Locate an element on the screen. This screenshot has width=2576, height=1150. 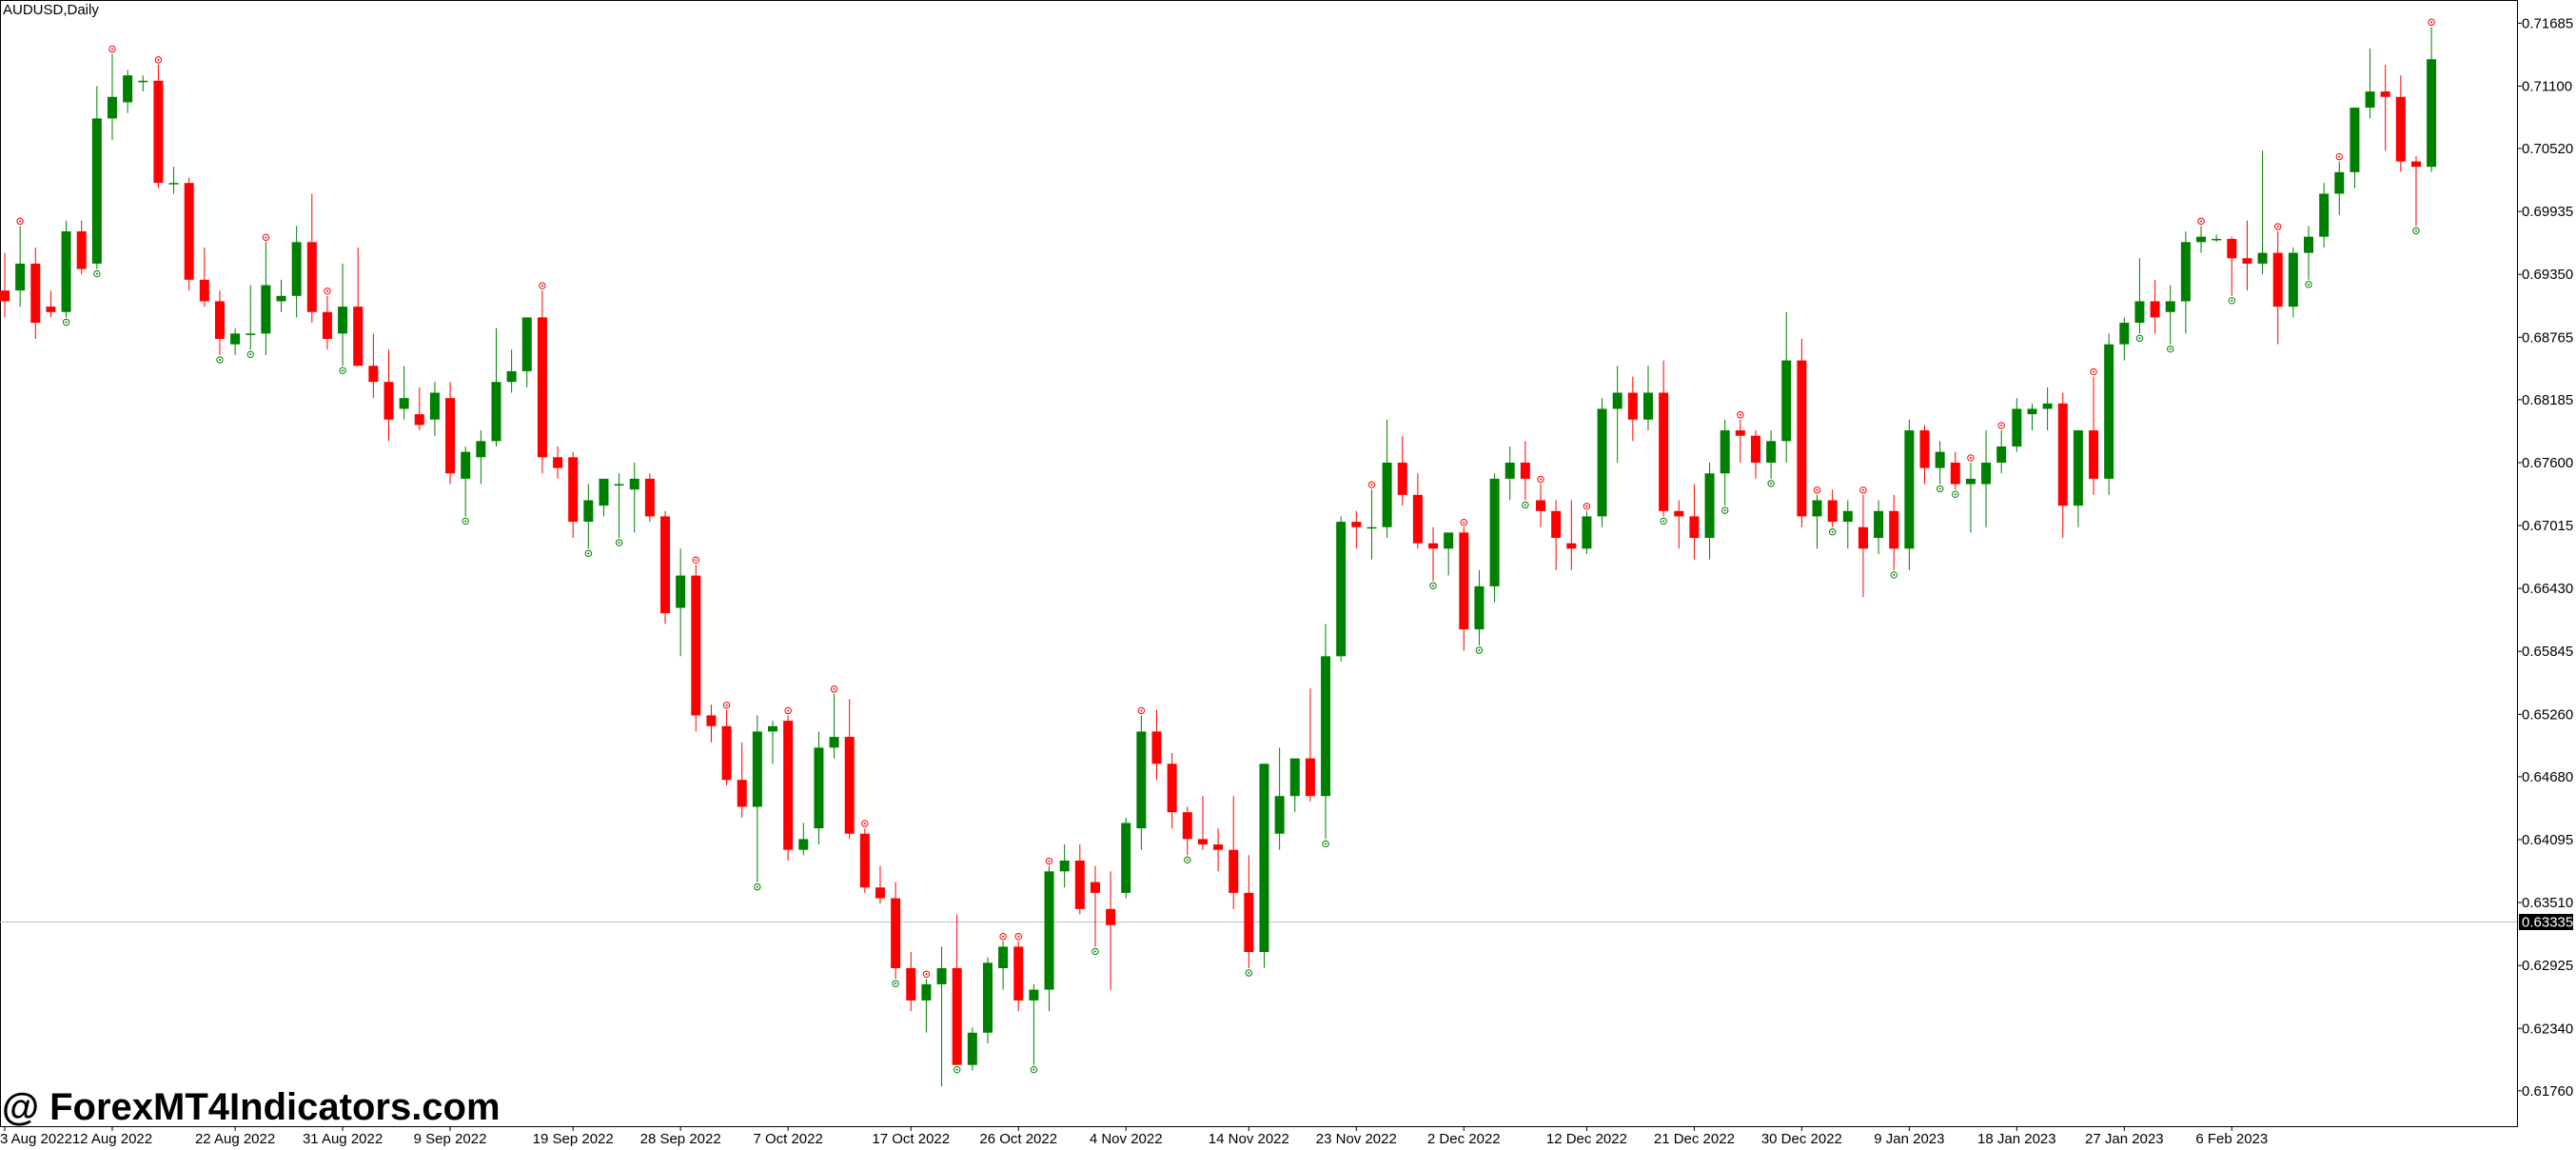
time-tick-label: 17 Oct 2022 is located at coordinates (911, 1139).